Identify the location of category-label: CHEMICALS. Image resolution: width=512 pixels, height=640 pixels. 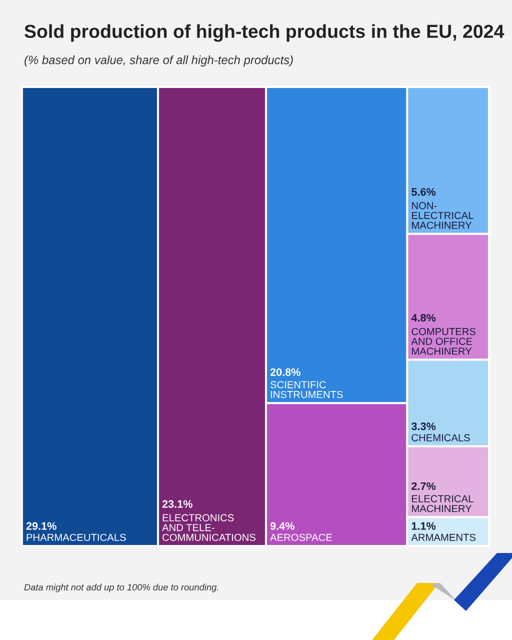
(441, 438).